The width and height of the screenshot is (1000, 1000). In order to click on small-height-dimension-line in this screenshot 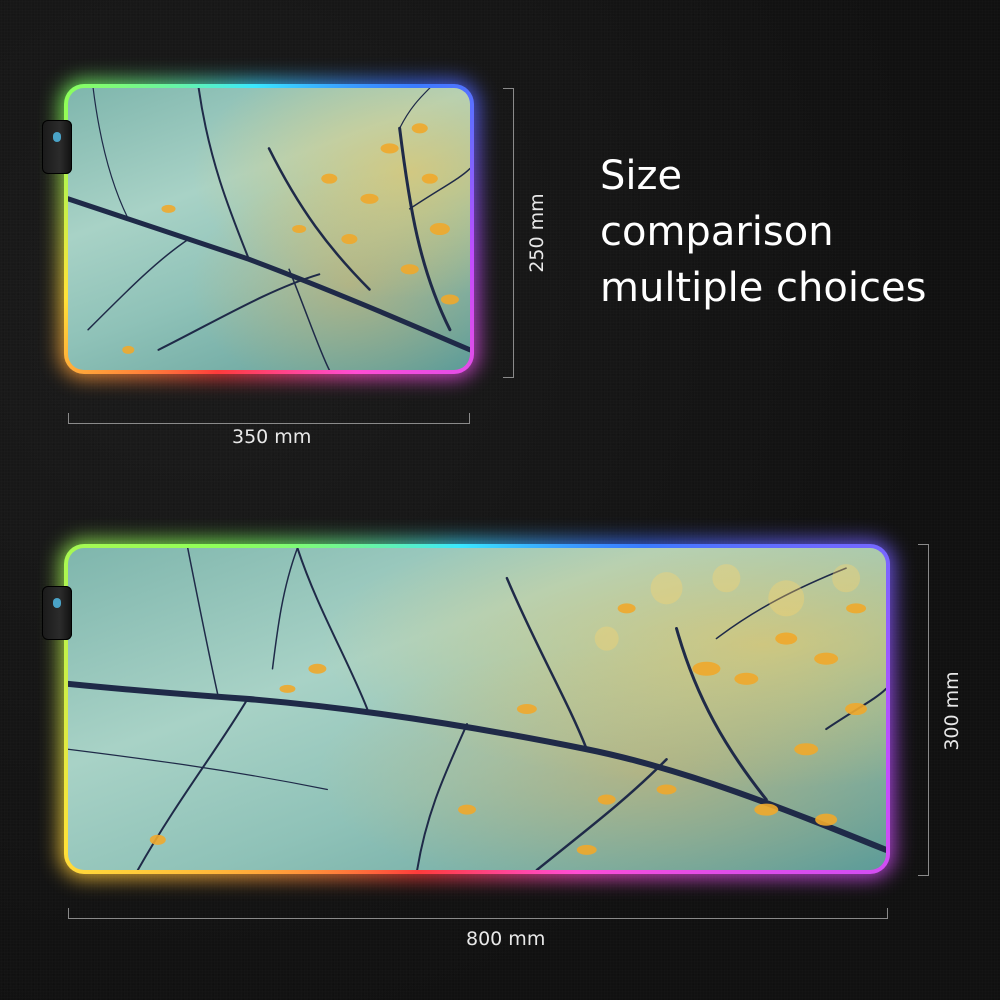, I will do `click(508, 233)`.